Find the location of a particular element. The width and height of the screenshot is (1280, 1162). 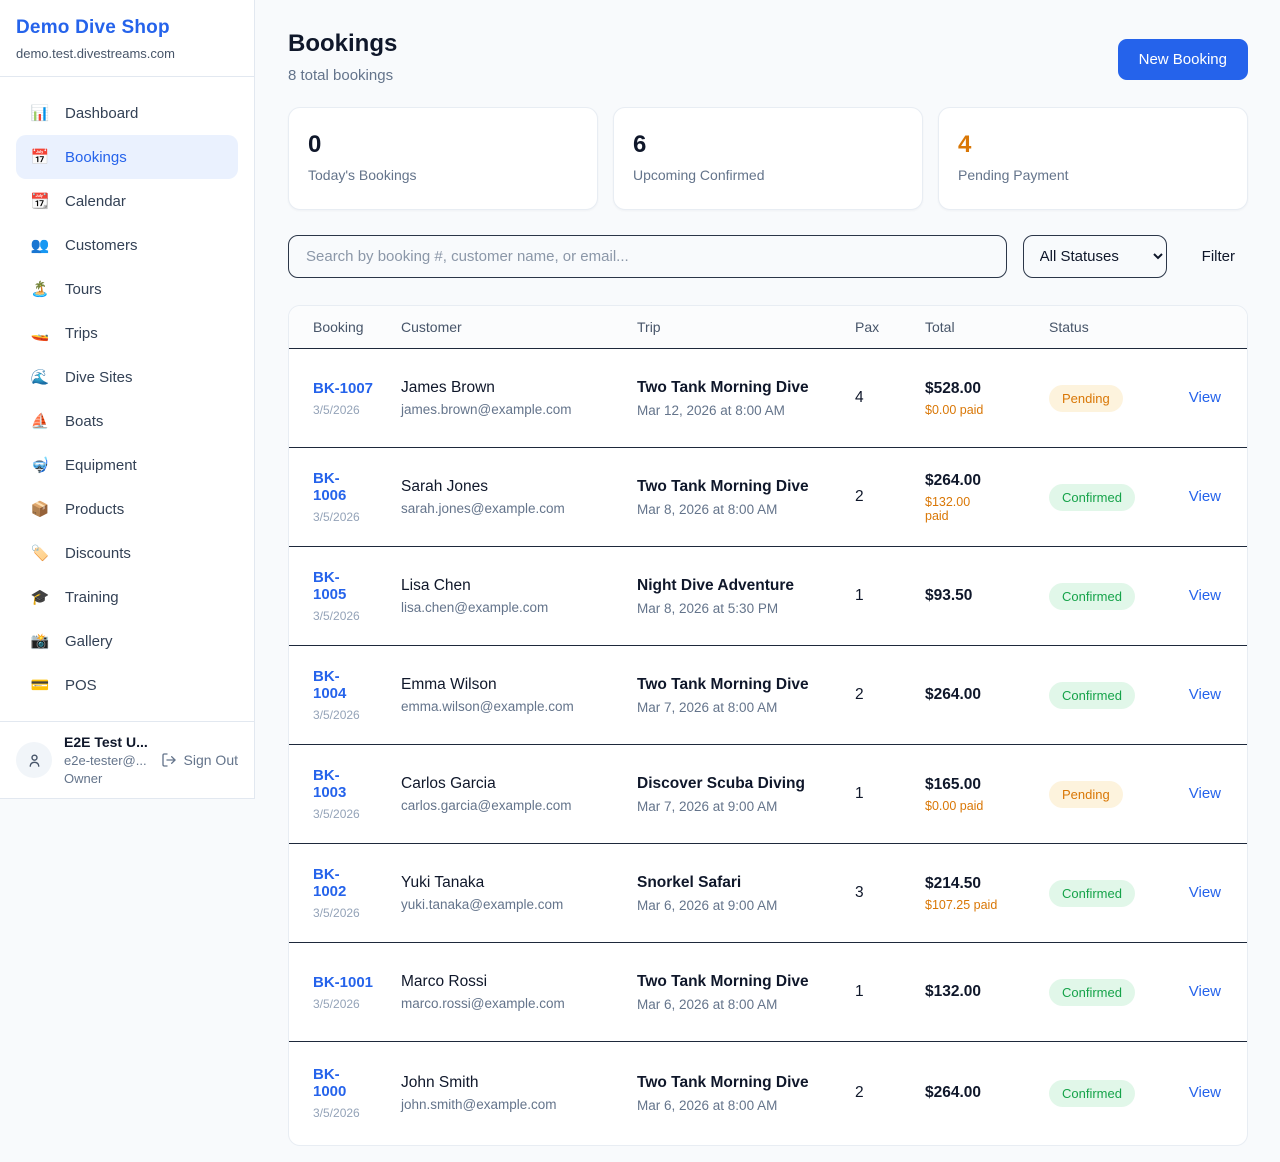

page-subtitle: 8 total bookings is located at coordinates (341, 75).